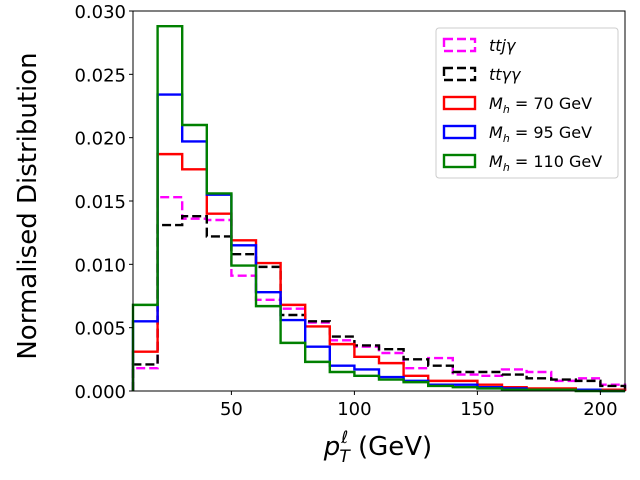 The width and height of the screenshot is (640, 480). What do you see at coordinates (540, 105) in the screenshot?
I see `legend-label-3: Mh = 70 GeV` at bounding box center [540, 105].